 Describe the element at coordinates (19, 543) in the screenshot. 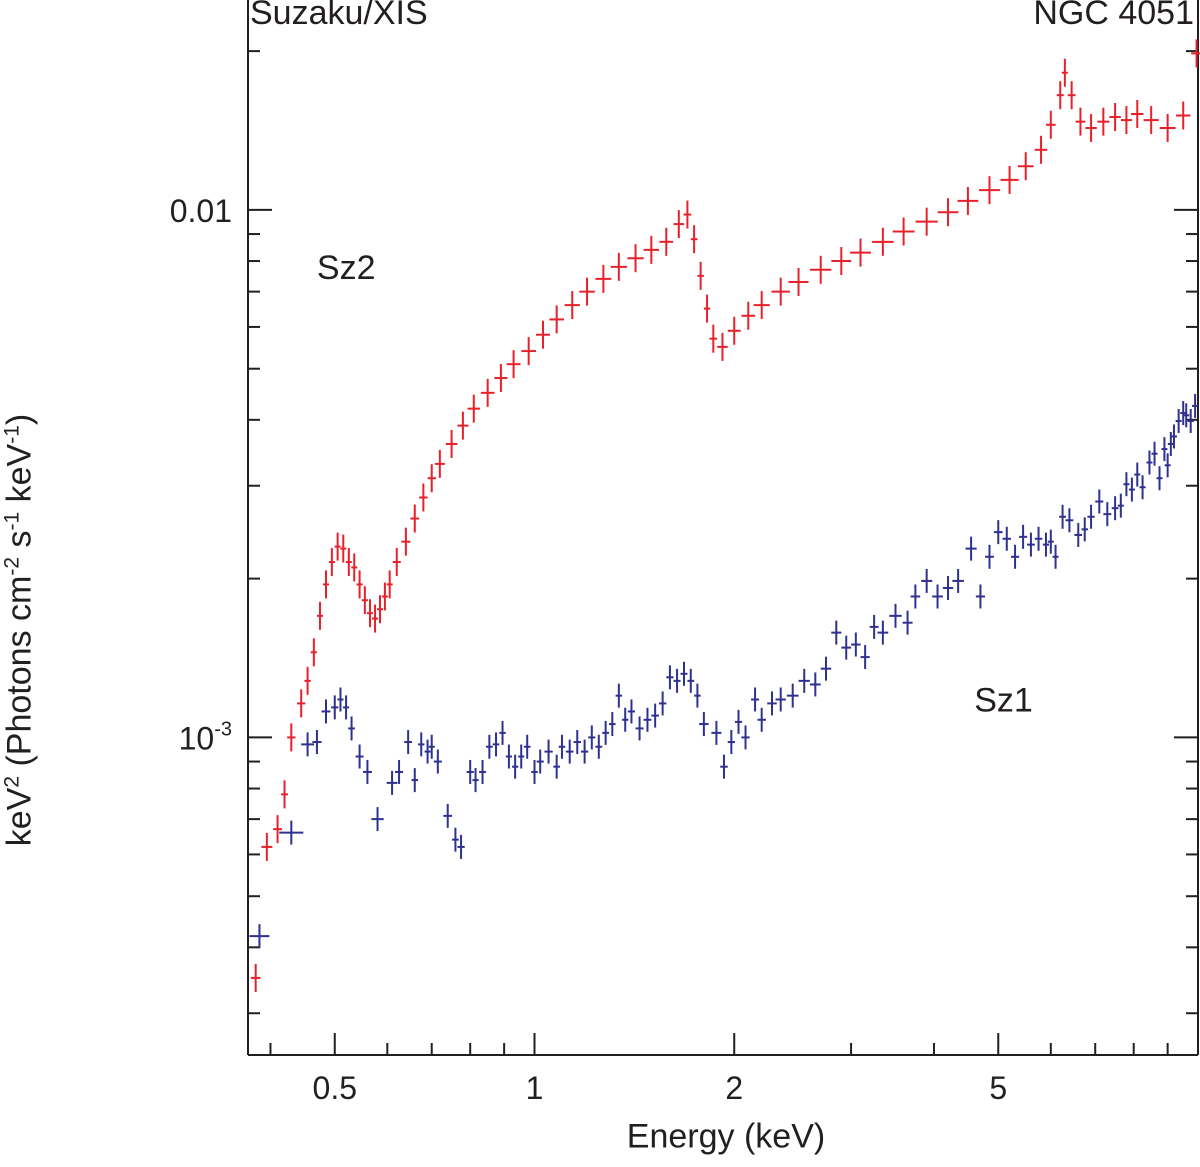

I see `y-axis-label-mid2: s` at that location.